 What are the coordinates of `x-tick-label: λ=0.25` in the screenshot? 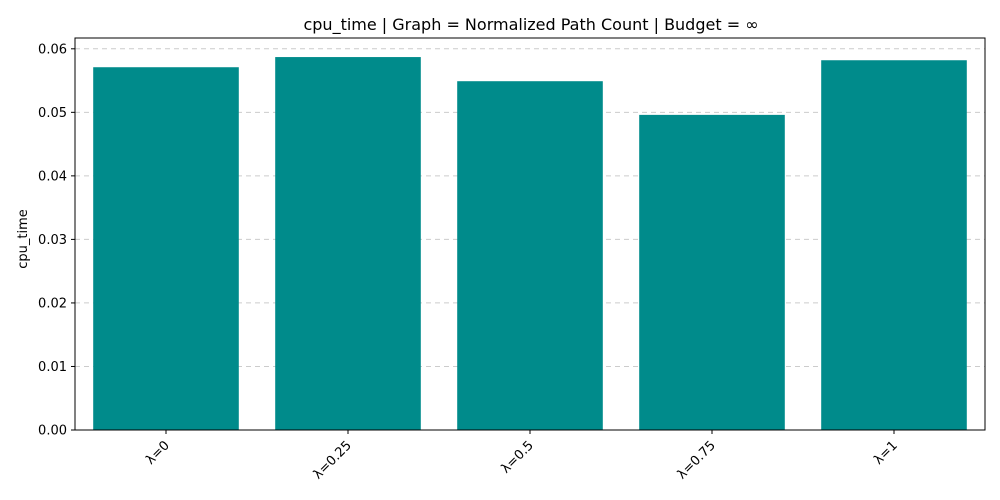 It's located at (333, 460).